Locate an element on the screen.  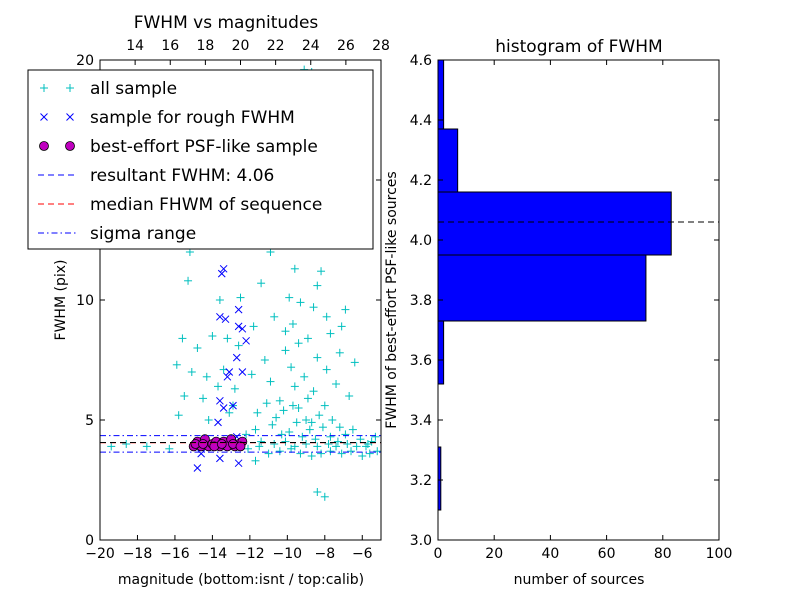
x-tick-label: 60 is located at coordinates (607, 554).